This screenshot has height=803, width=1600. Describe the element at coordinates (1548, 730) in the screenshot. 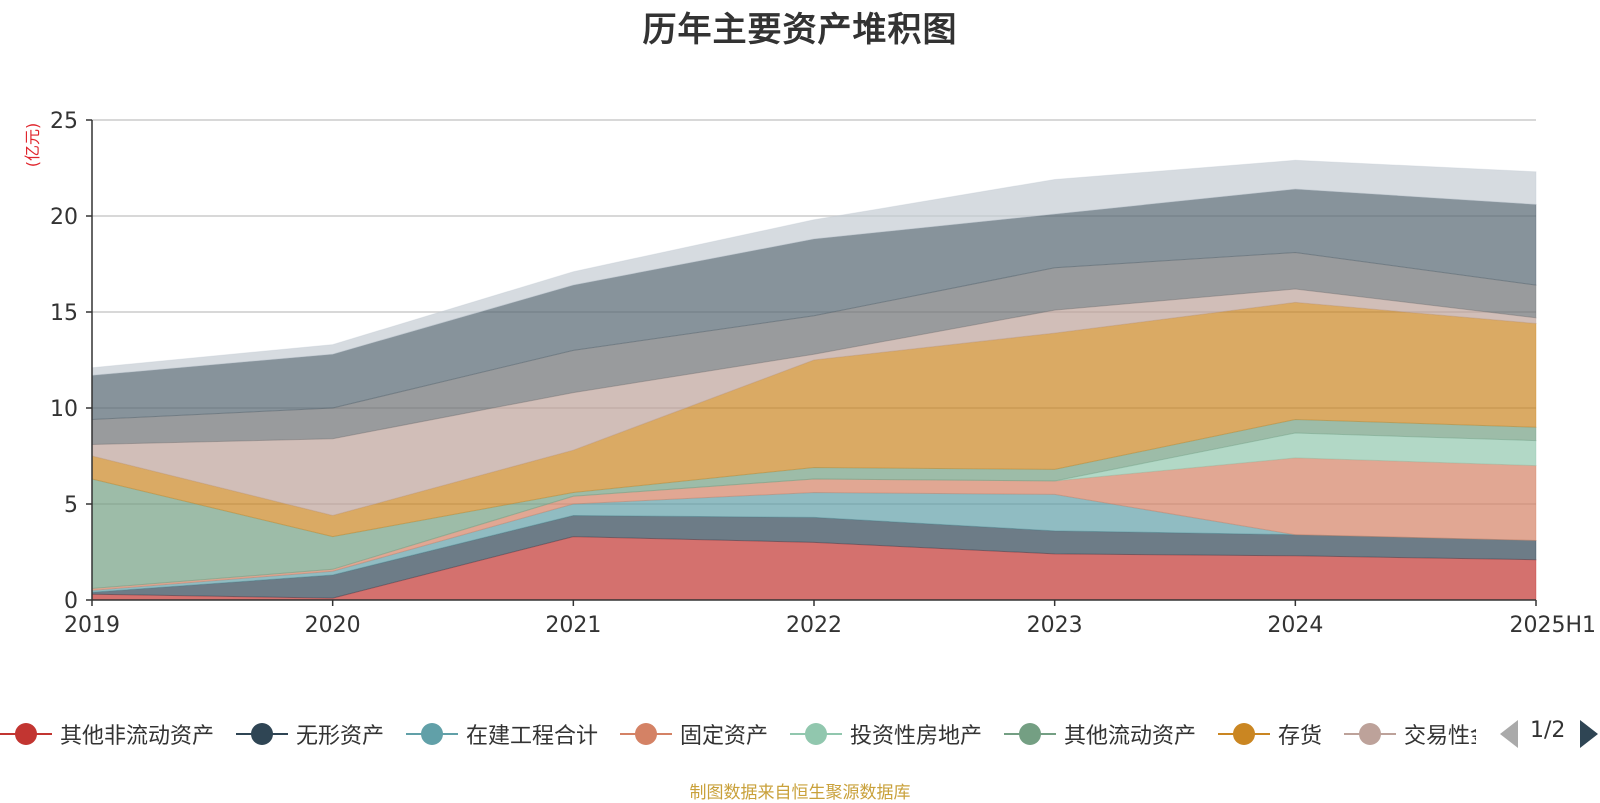

I see `legend-page-indicator: 1/2` at that location.